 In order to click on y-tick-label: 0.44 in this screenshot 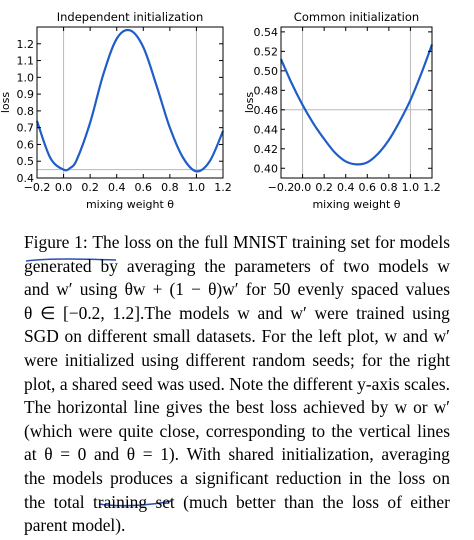, I will do `click(266, 129)`.